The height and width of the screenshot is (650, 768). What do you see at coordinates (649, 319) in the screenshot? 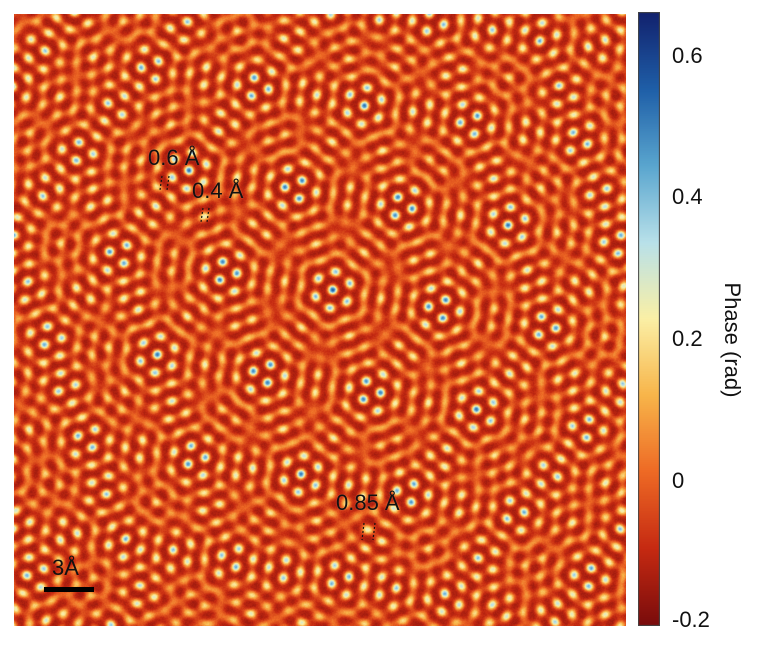
I see `colorbar` at bounding box center [649, 319].